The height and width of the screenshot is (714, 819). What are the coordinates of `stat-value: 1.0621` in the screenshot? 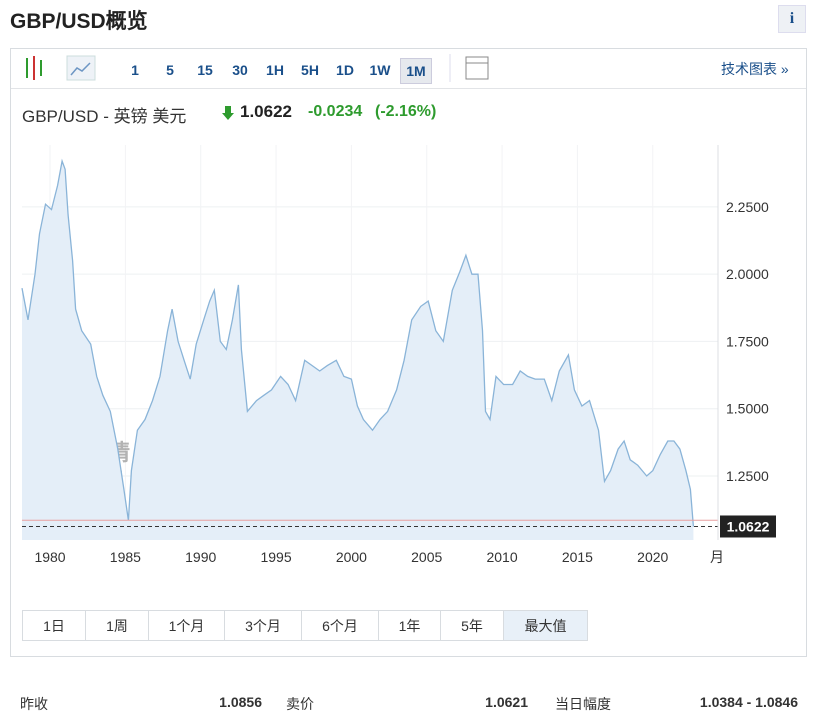 It's located at (506, 702).